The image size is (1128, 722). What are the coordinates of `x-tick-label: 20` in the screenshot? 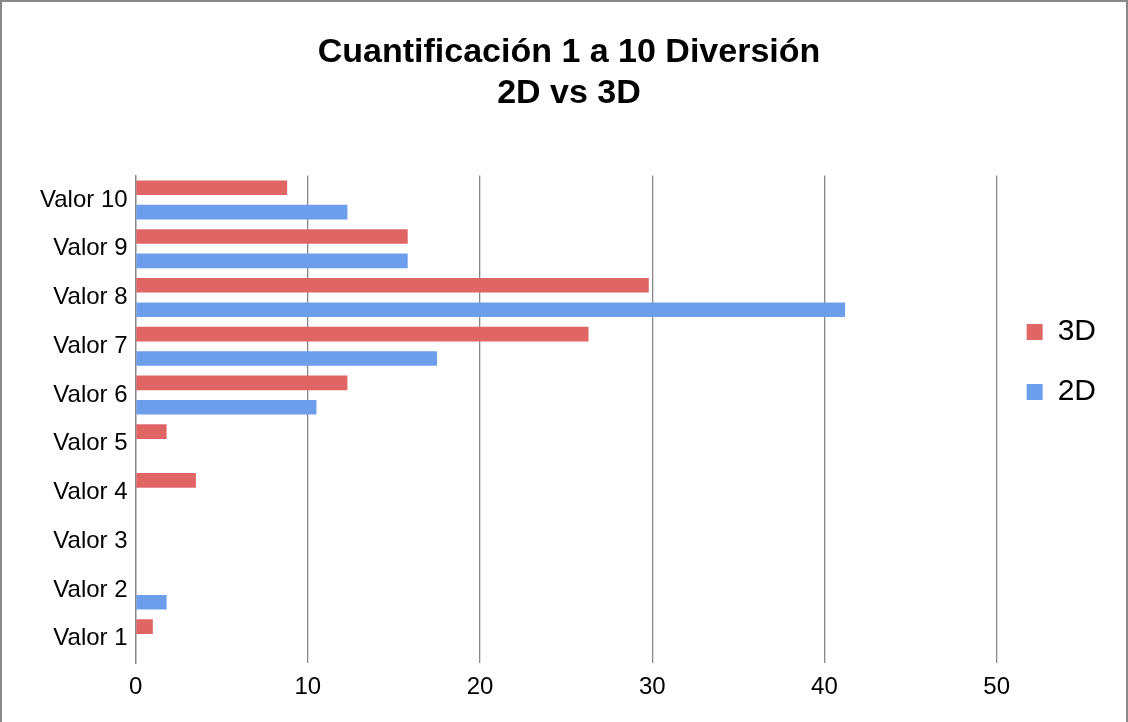 It's located at (480, 686).